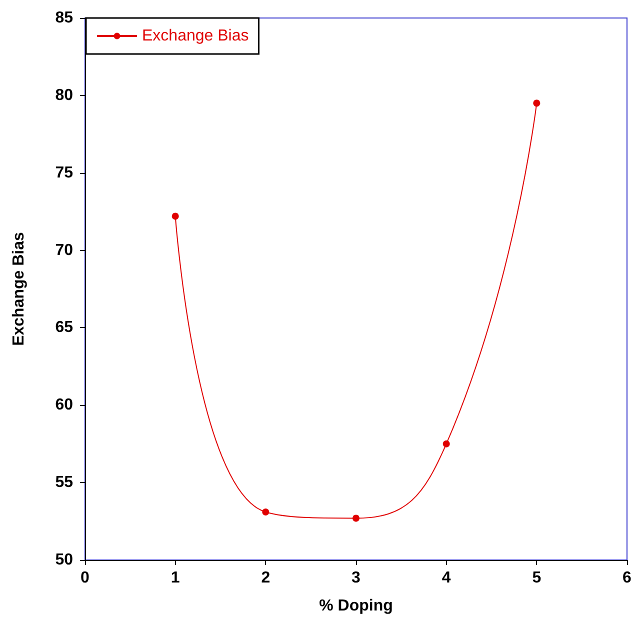  What do you see at coordinates (446, 578) in the screenshot?
I see `x-tick-label: 4` at bounding box center [446, 578].